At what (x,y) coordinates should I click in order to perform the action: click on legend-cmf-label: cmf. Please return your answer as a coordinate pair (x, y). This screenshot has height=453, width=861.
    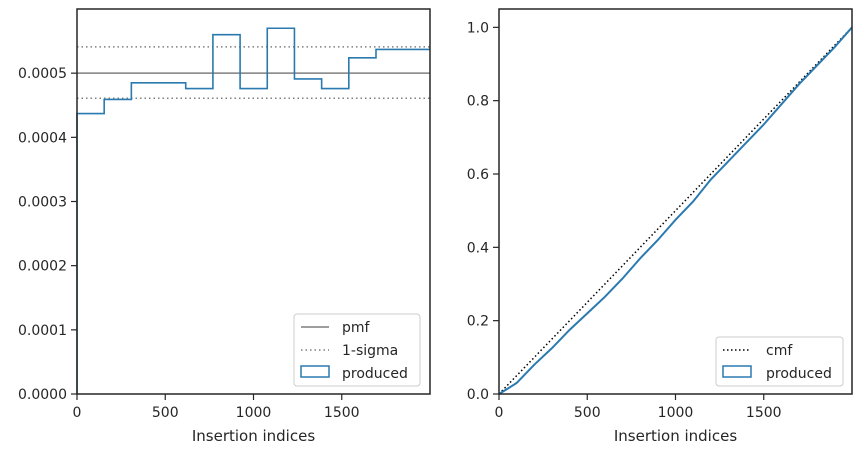
    Looking at the image, I should click on (779, 351).